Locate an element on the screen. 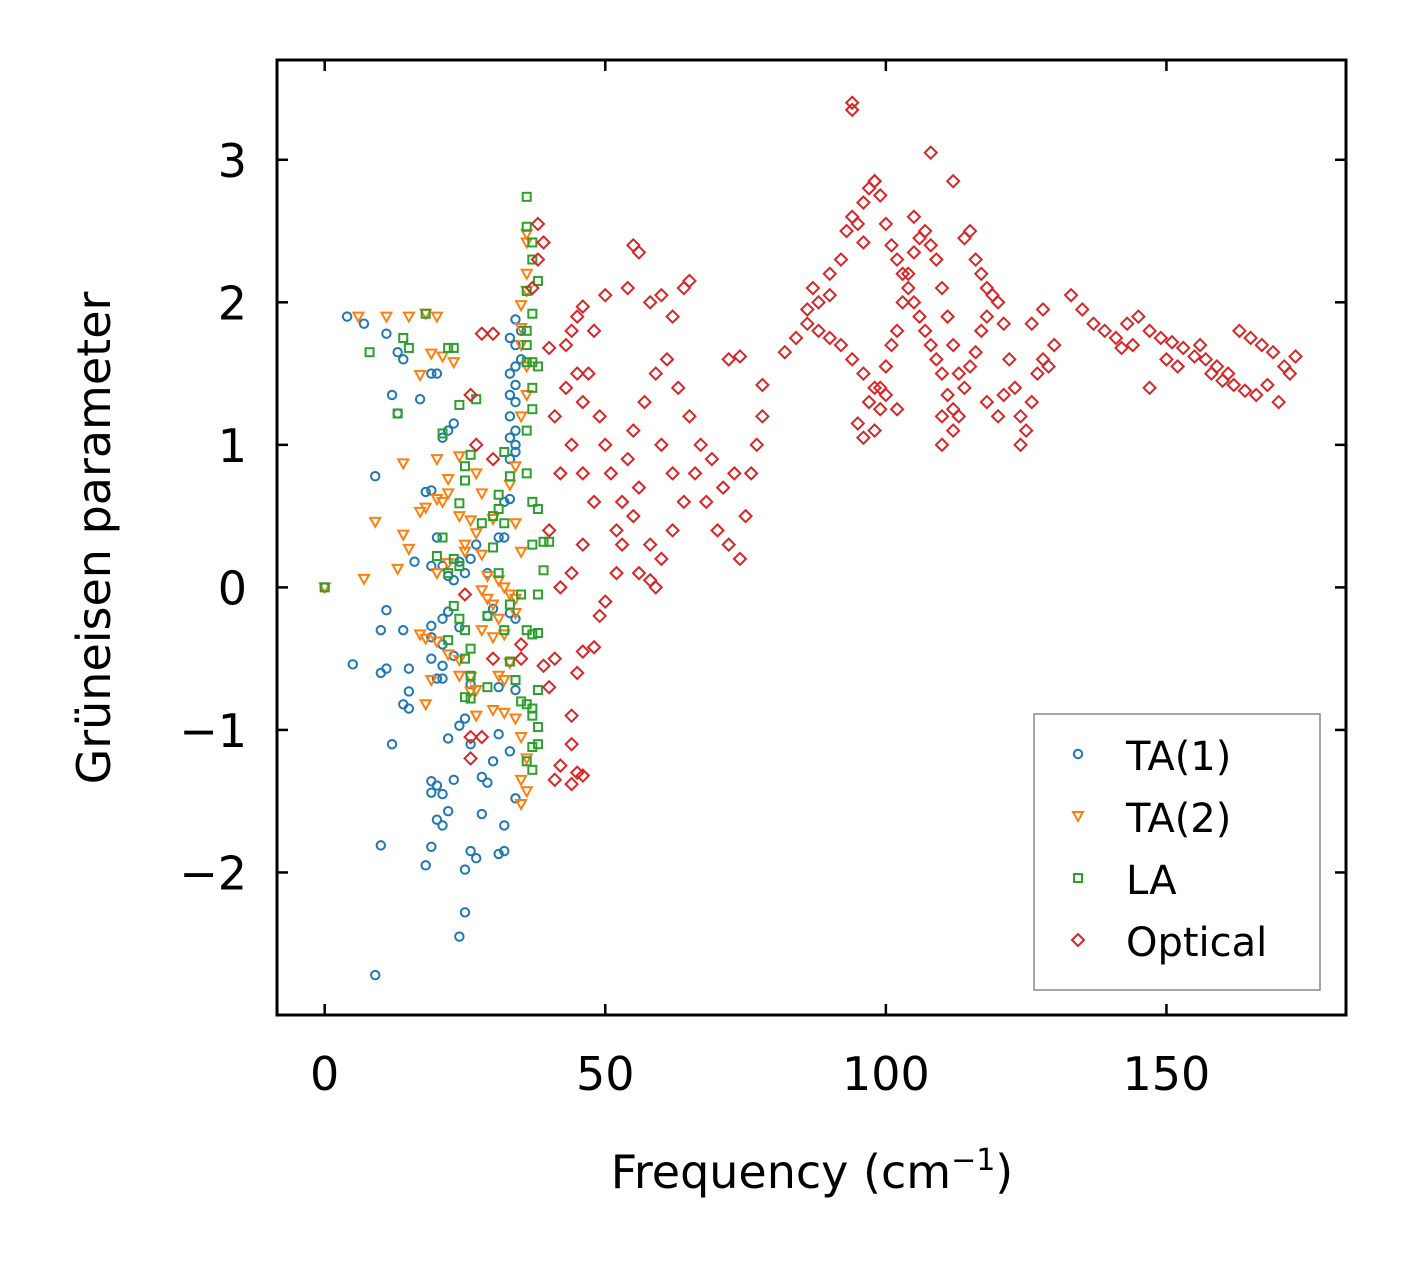  x-tick-label: 0 is located at coordinates (324, 1074).